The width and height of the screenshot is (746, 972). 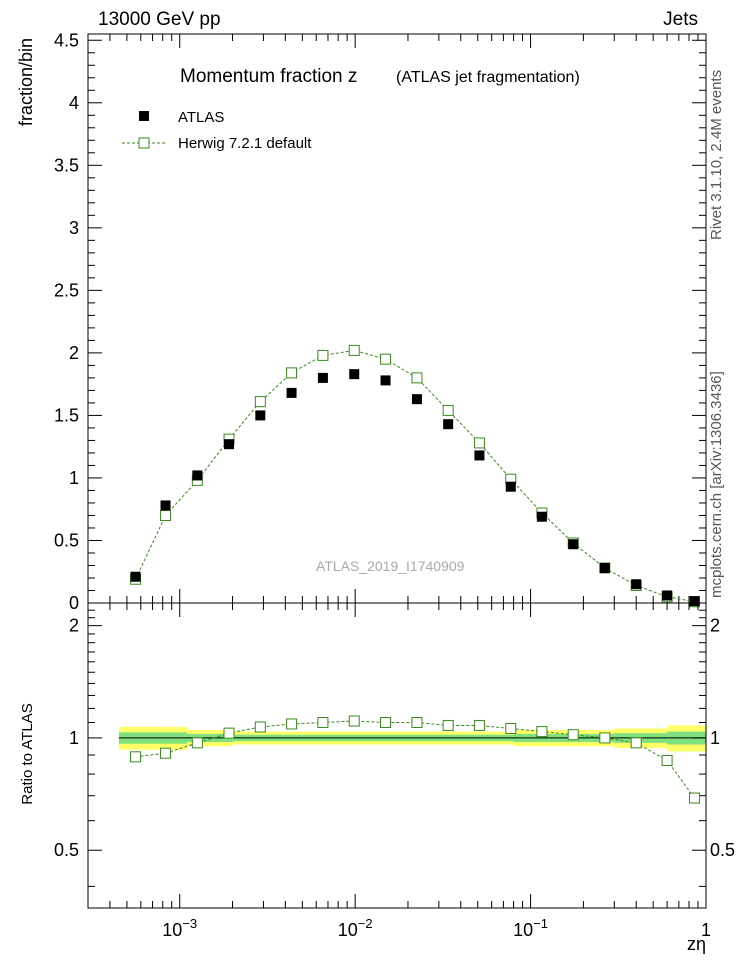 I want to click on y-tick-label: 3.5, so click(x=66, y=165).